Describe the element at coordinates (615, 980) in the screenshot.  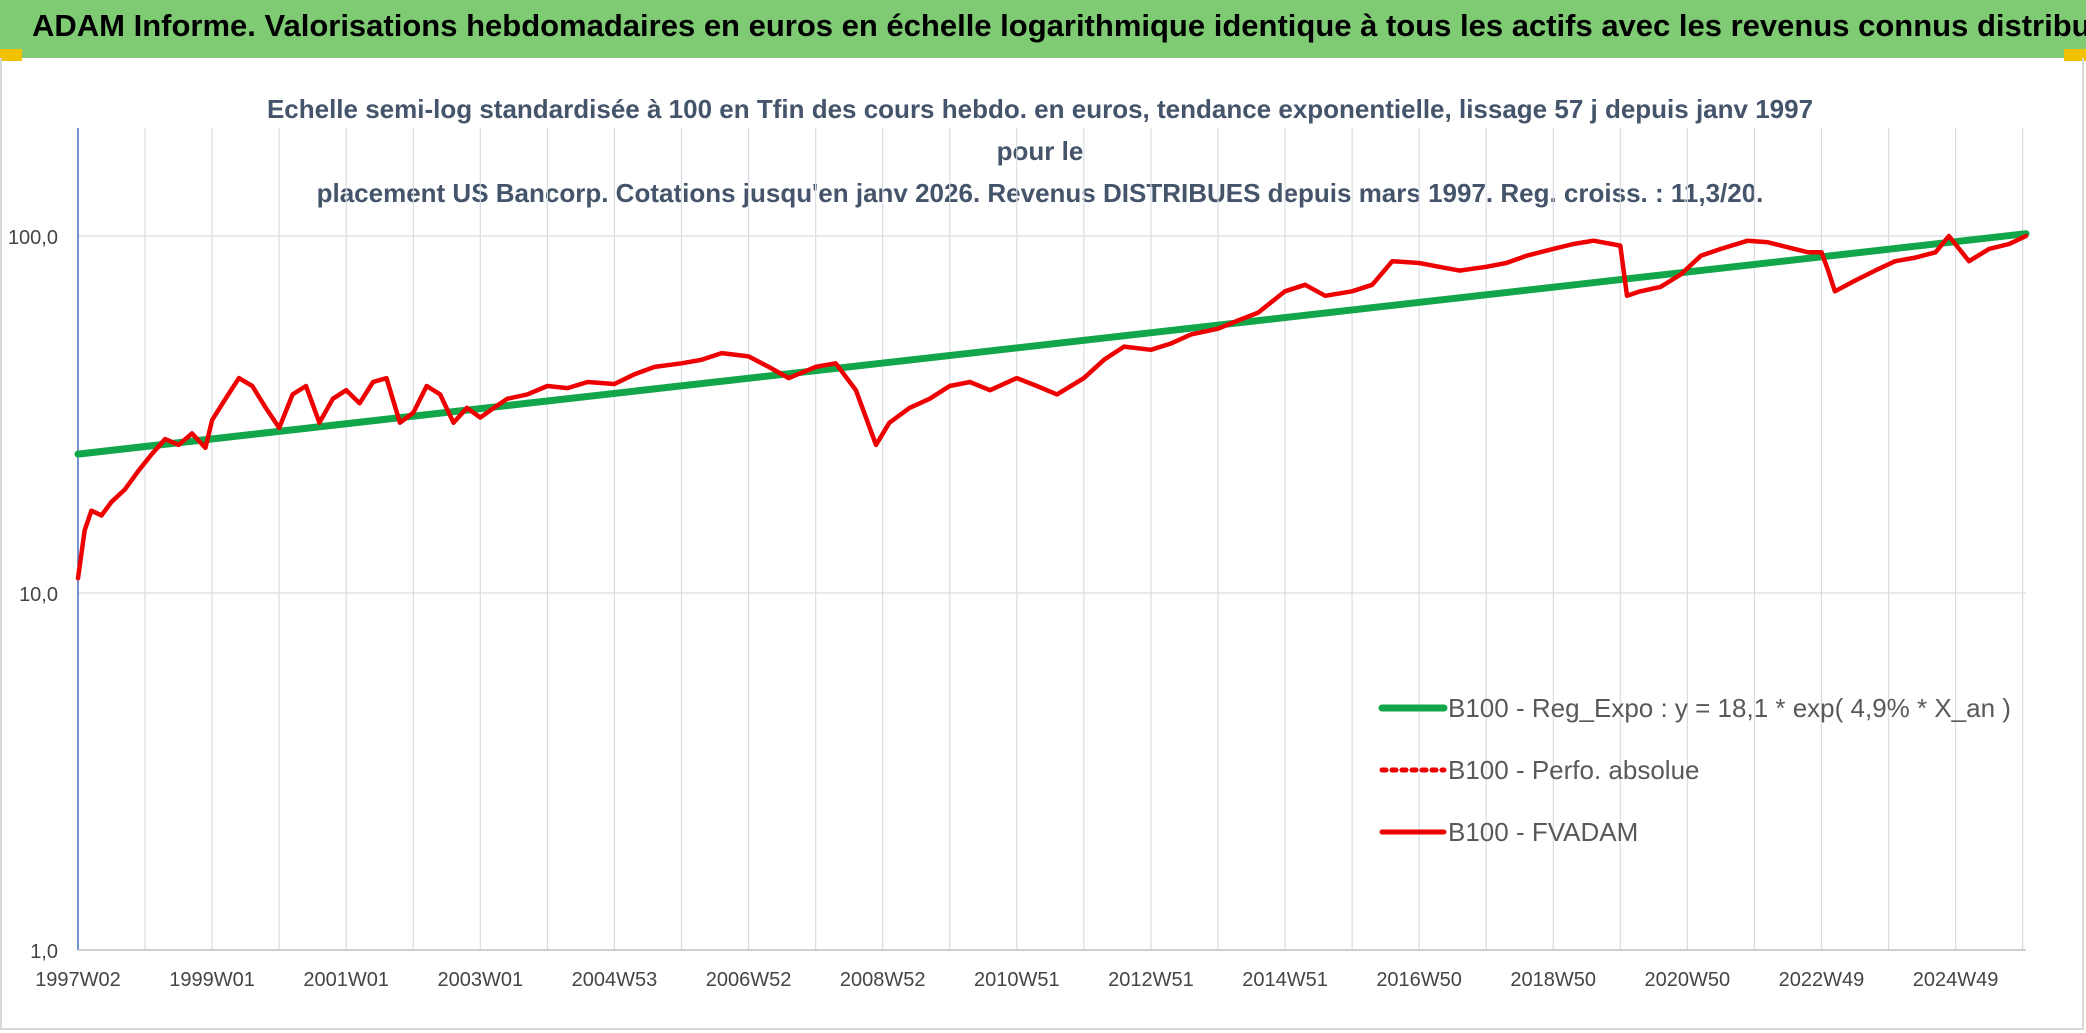
I see `x-tick-label: 2004W53` at that location.